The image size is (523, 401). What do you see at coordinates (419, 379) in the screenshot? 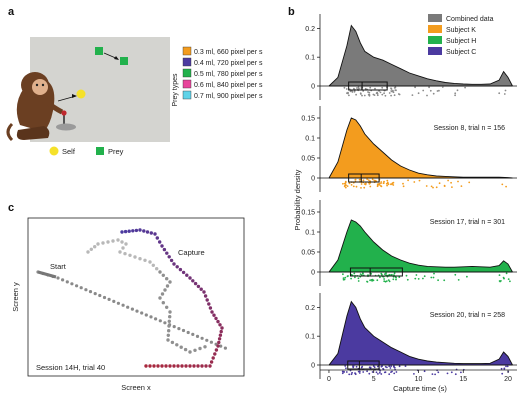
I see `x-tick-label: 10` at bounding box center [419, 379].